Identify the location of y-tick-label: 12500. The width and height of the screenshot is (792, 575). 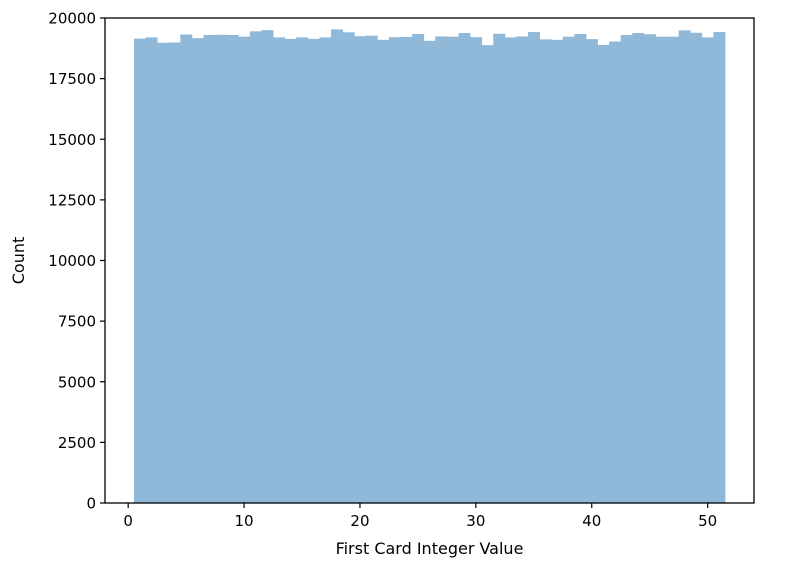
(72, 200).